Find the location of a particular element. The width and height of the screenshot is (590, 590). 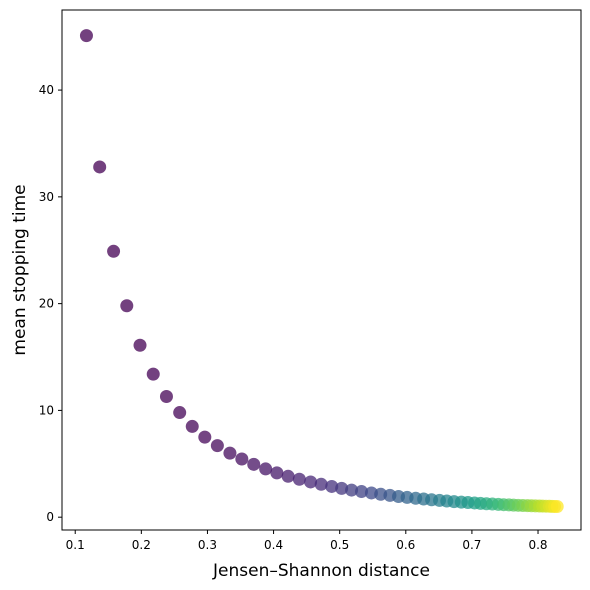

x-tick-label: 0.2 is located at coordinates (141, 545).